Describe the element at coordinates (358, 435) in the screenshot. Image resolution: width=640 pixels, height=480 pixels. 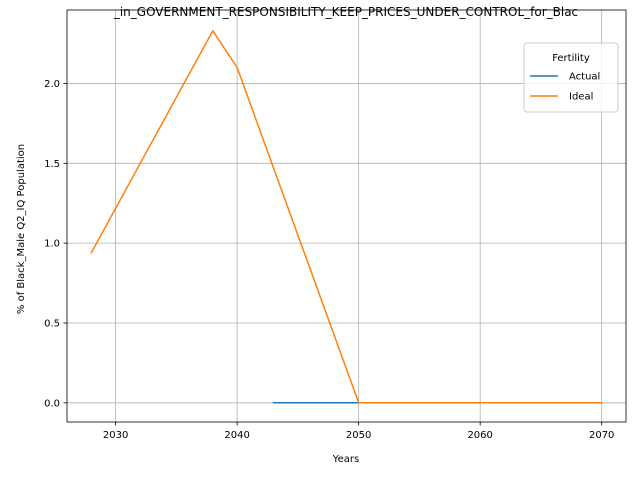
I see `x-tick-label: 2050` at that location.